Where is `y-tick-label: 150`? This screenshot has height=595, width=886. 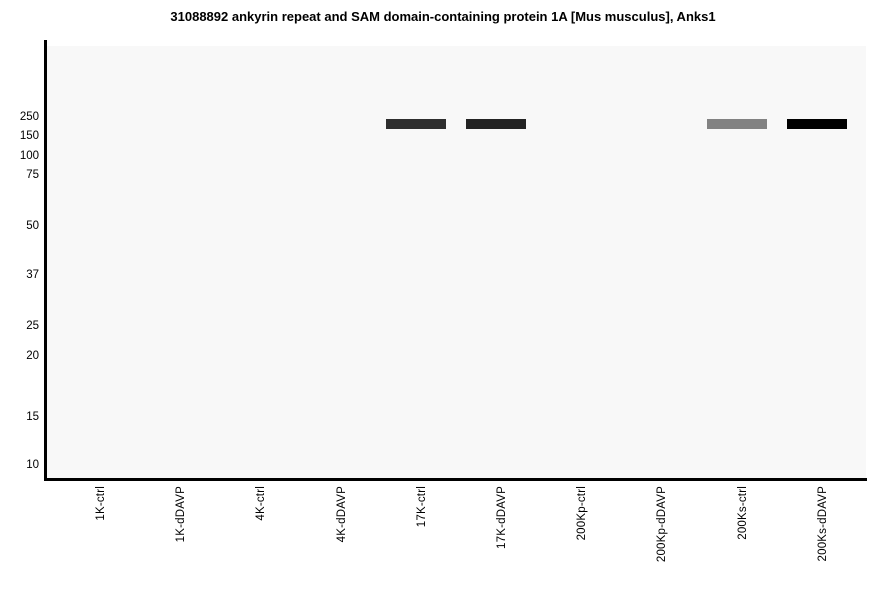 y-tick-label: 150 is located at coordinates (29, 136).